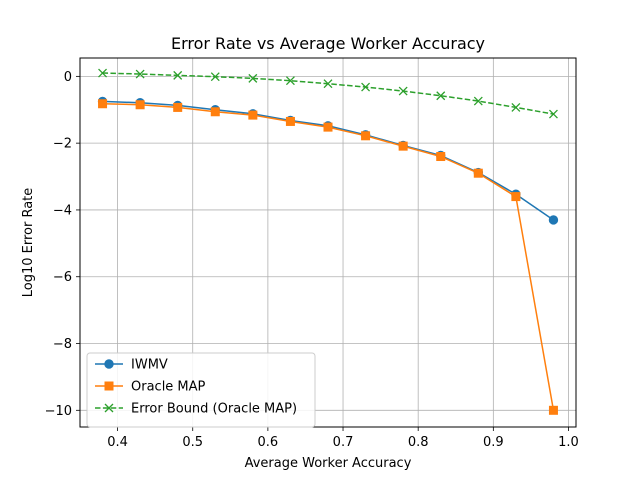 The width and height of the screenshot is (640, 480). What do you see at coordinates (68, 77) in the screenshot?
I see `y-tick-label: 0` at bounding box center [68, 77].